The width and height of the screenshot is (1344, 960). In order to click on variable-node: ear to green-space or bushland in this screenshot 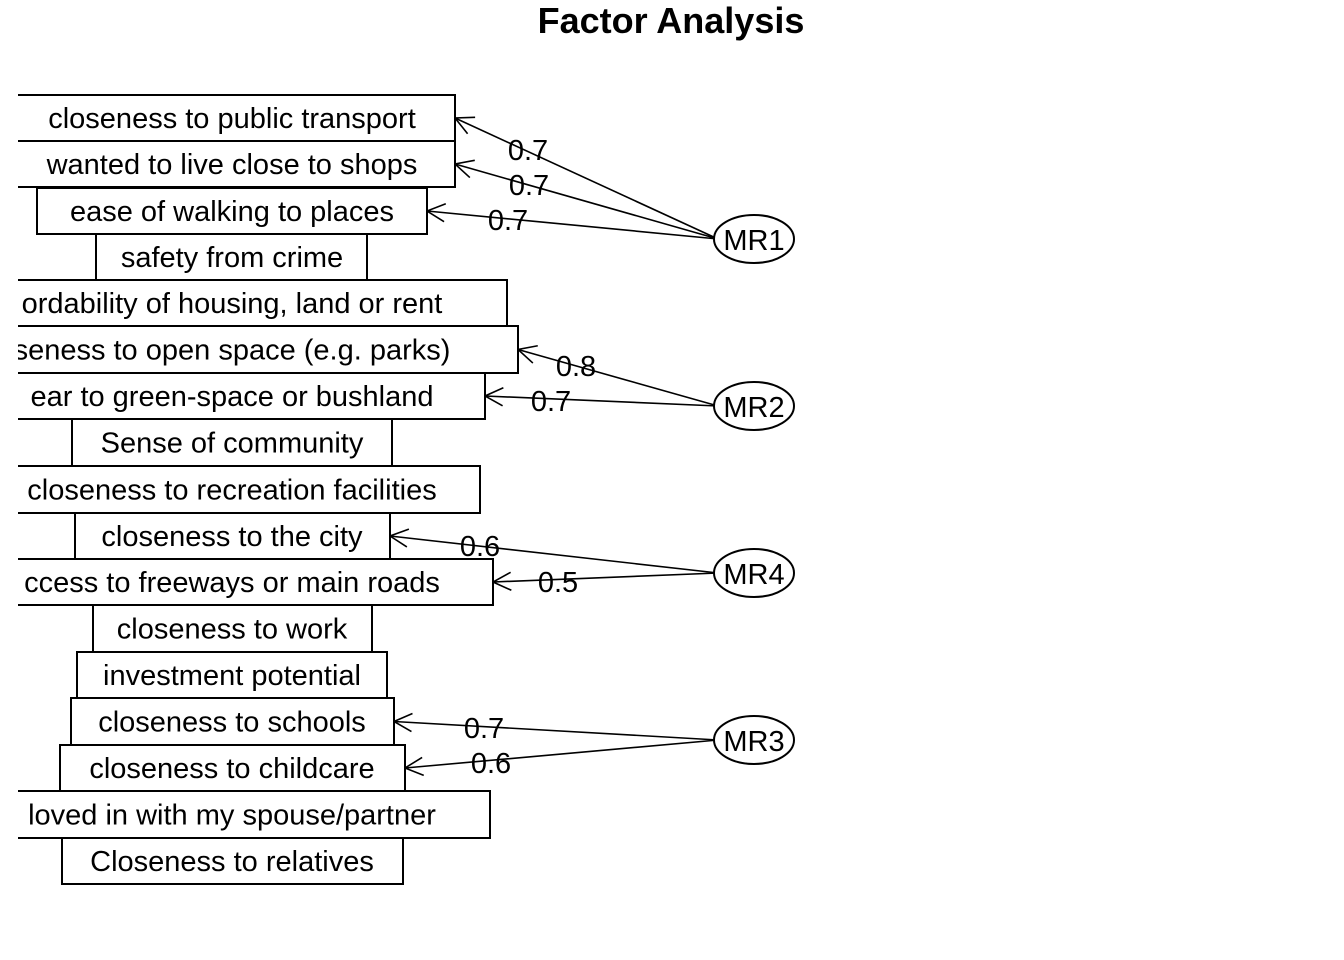, I will do `click(252, 396)`.